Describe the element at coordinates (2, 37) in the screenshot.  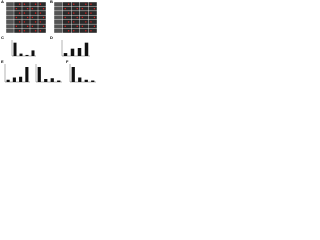
I see `panel-label: C` at that location.